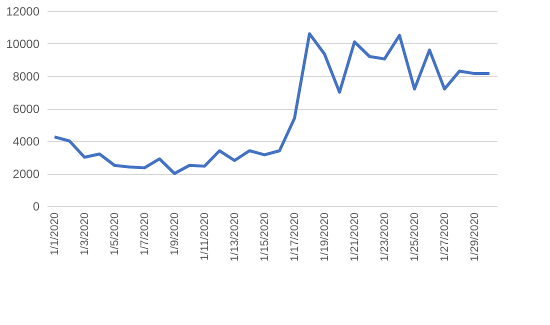 Image resolution: width=550 pixels, height=325 pixels. I want to click on x-tick-label: 1/11/2020, so click(205, 236).